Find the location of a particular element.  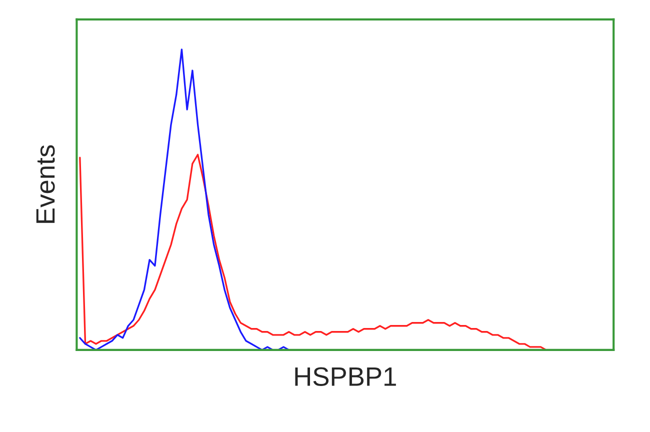

y-axis-title: Events is located at coordinates (45, 184).